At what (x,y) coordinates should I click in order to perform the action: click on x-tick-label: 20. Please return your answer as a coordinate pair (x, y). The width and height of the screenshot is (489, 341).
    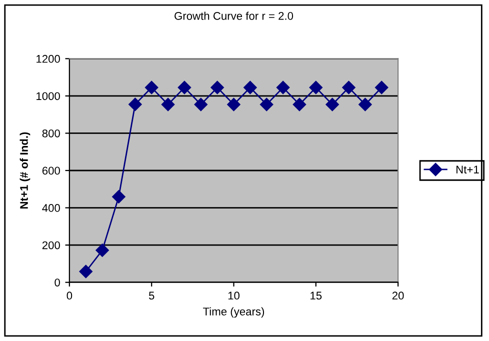
    Looking at the image, I should click on (398, 296).